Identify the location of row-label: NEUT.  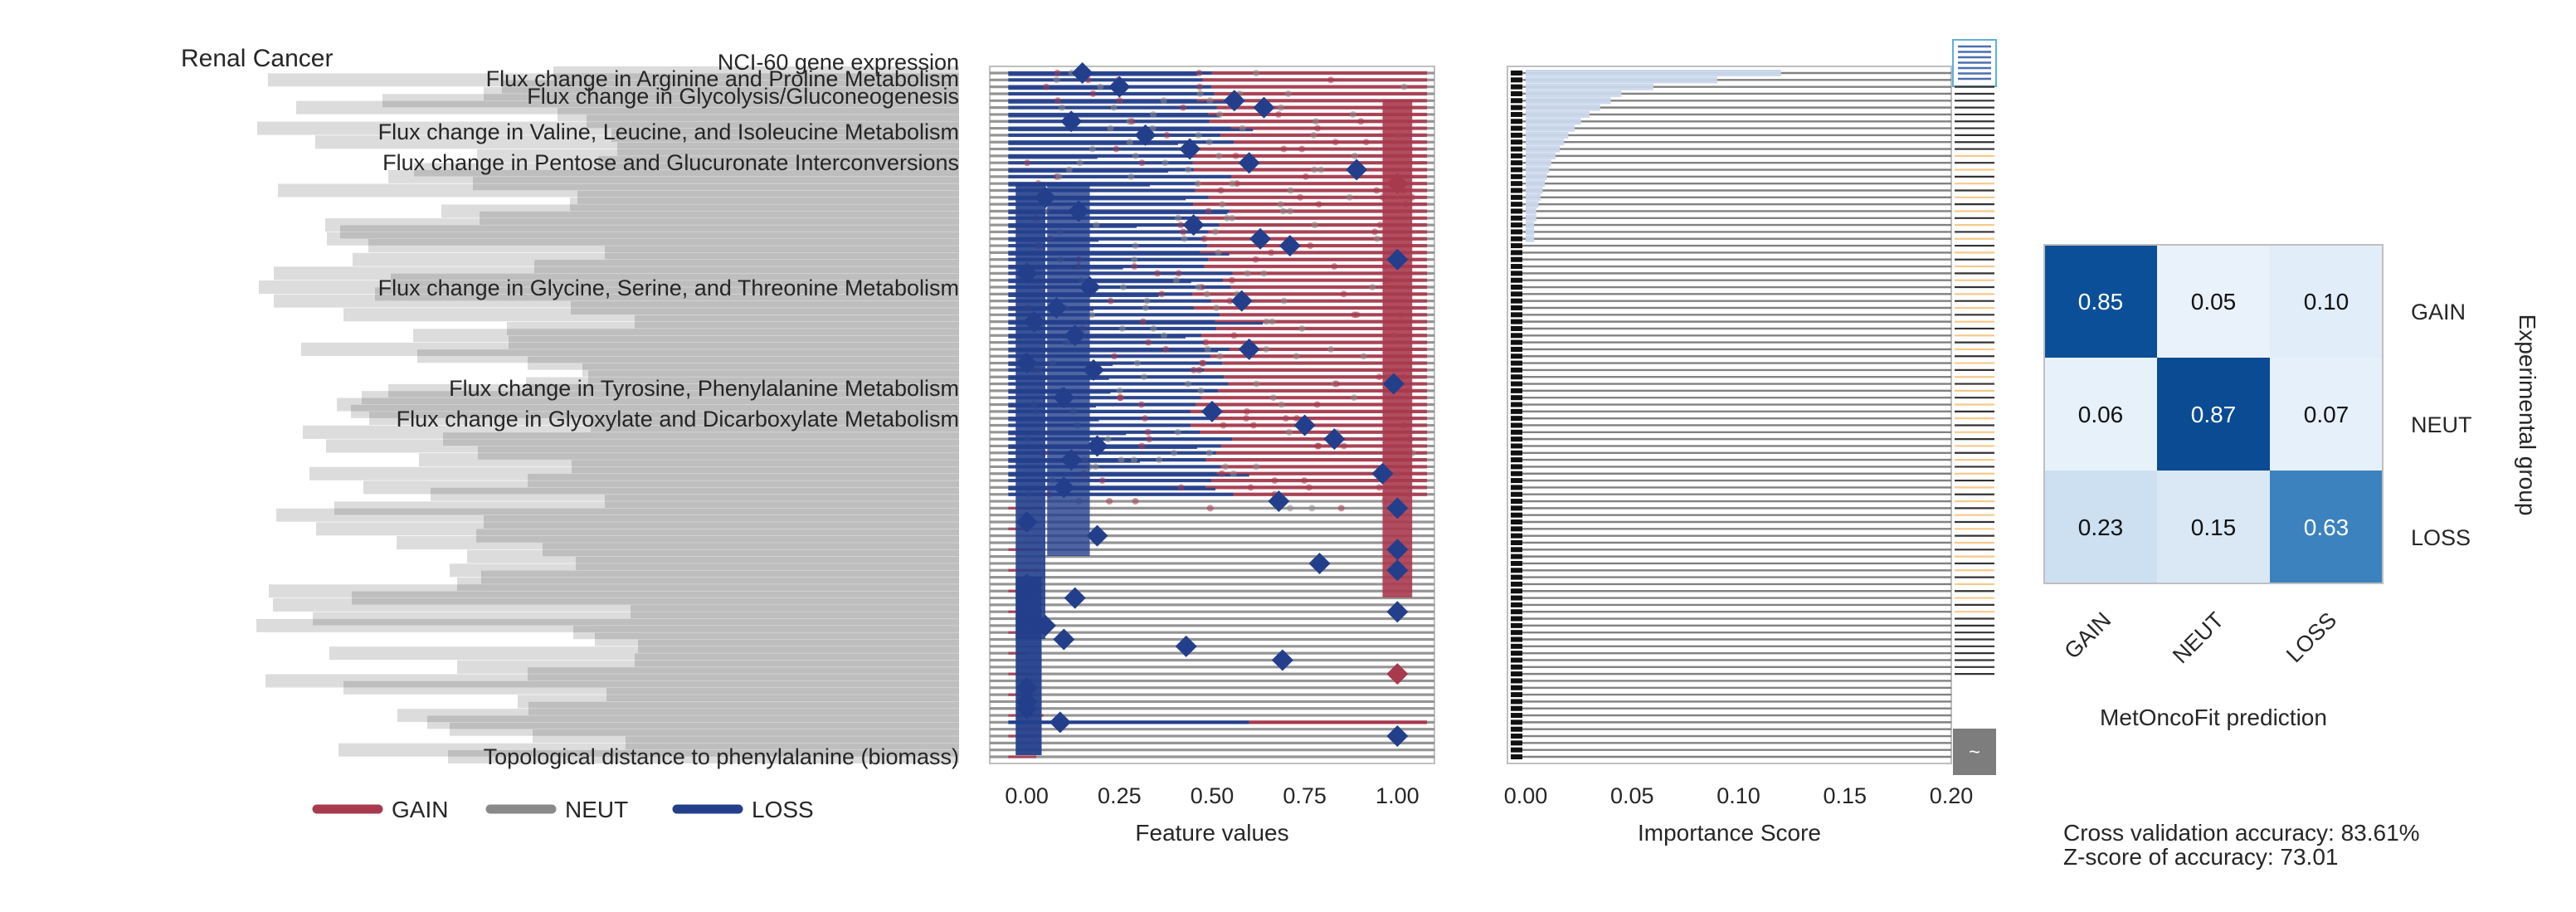
(2441, 425).